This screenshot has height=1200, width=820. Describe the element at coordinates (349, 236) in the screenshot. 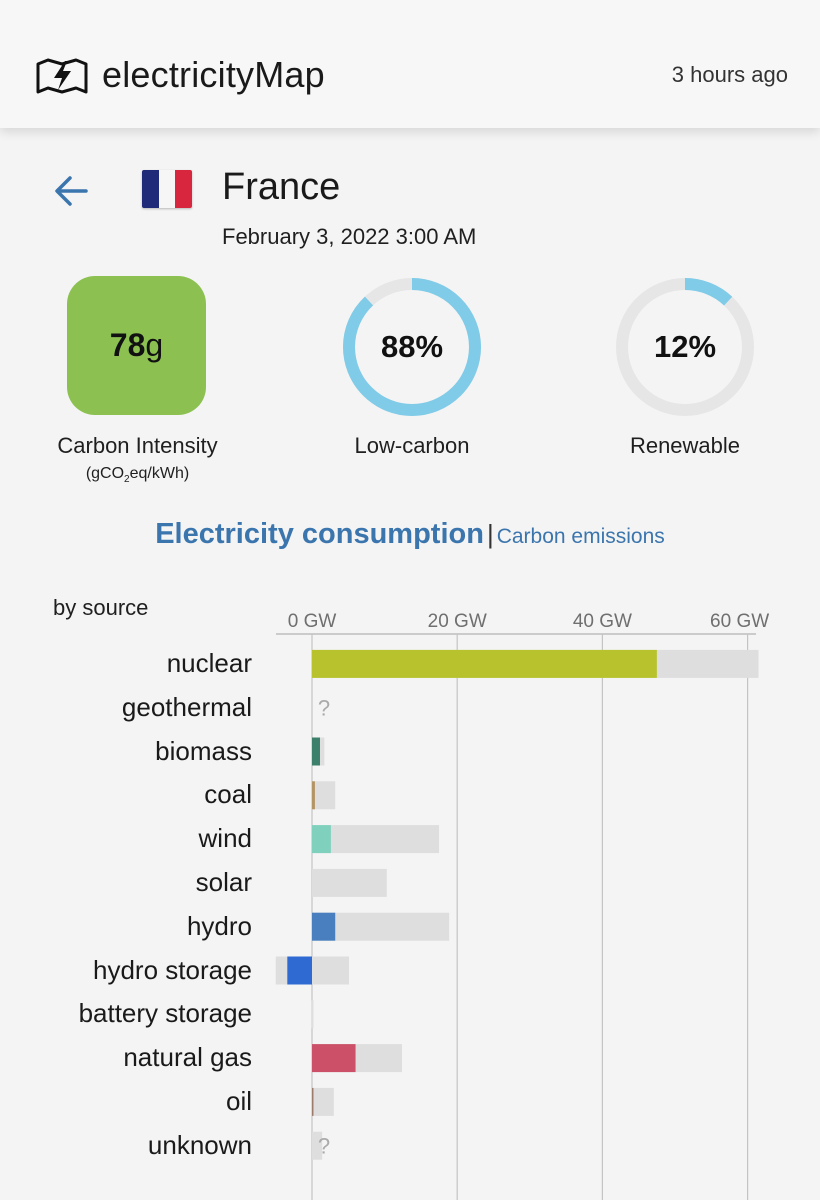

I see `zone-datetime: February 3, 2022 3:00 AM` at that location.